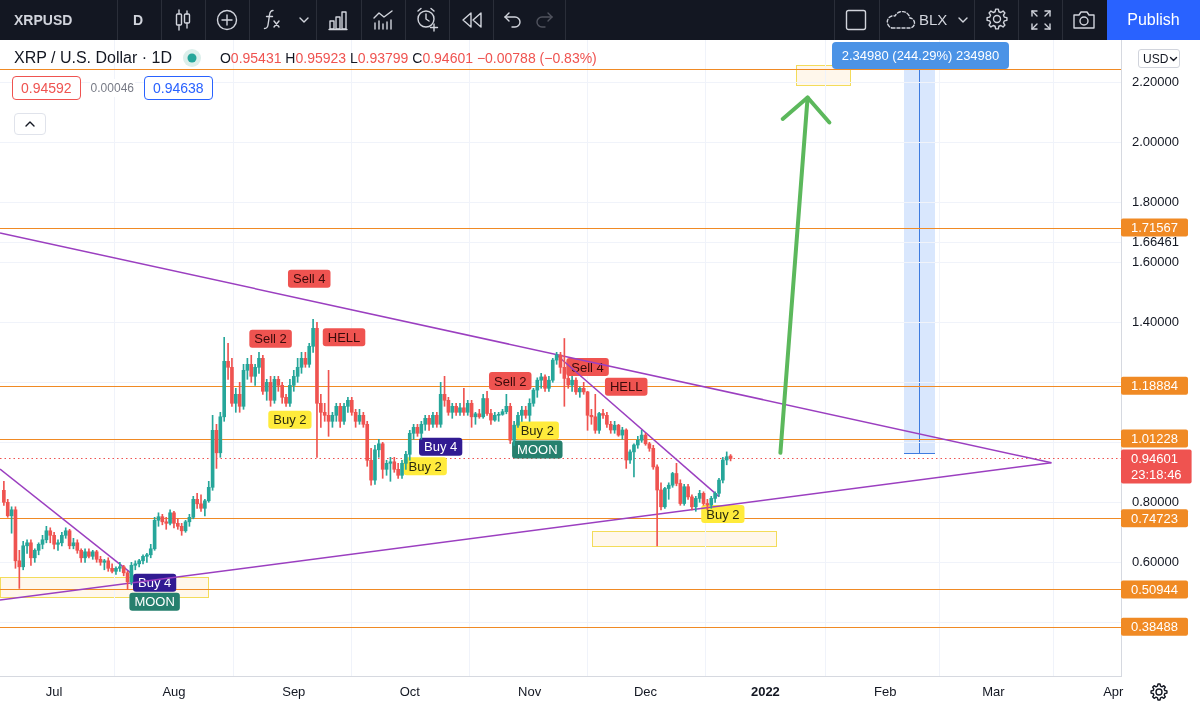 The height and width of the screenshot is (711, 1200). What do you see at coordinates (1155, 242) in the screenshot?
I see `y-tick-label: 1.66461` at bounding box center [1155, 242].